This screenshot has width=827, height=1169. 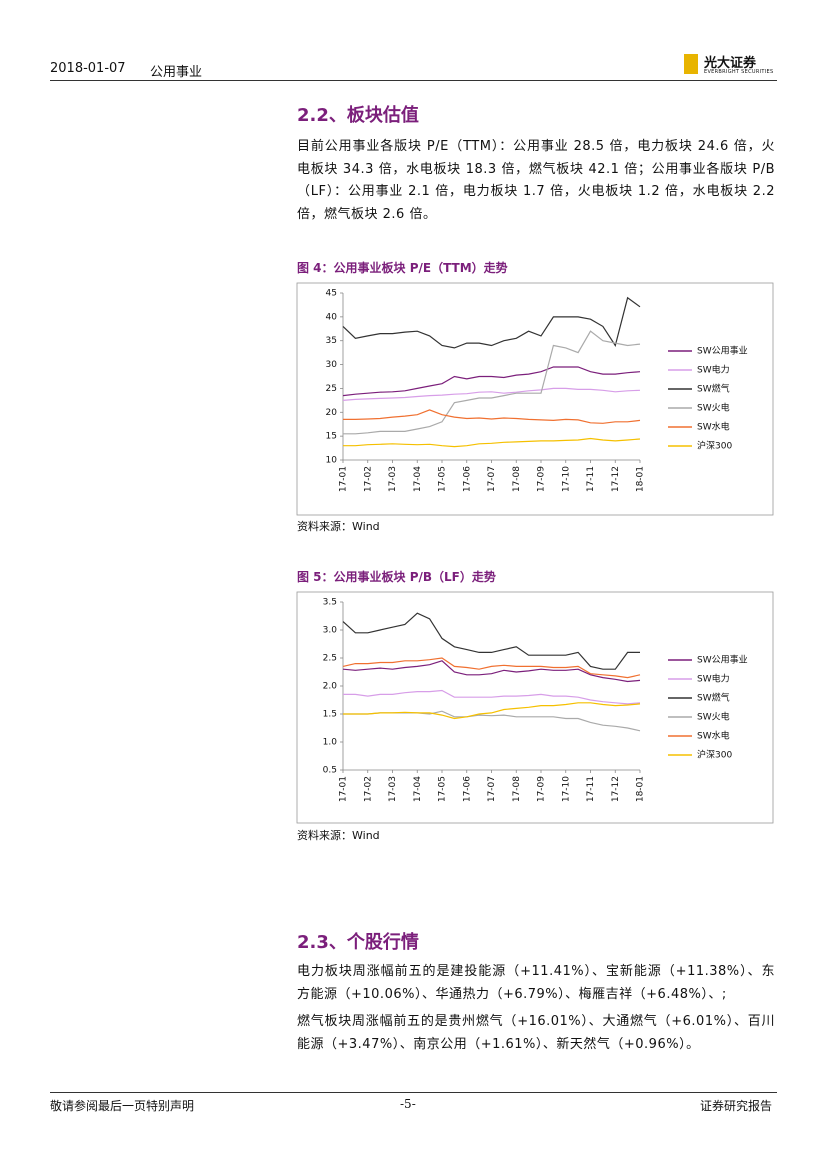 I want to click on footer-left: 敬请参阅最后一页特别声明, so click(x=122, y=1106).